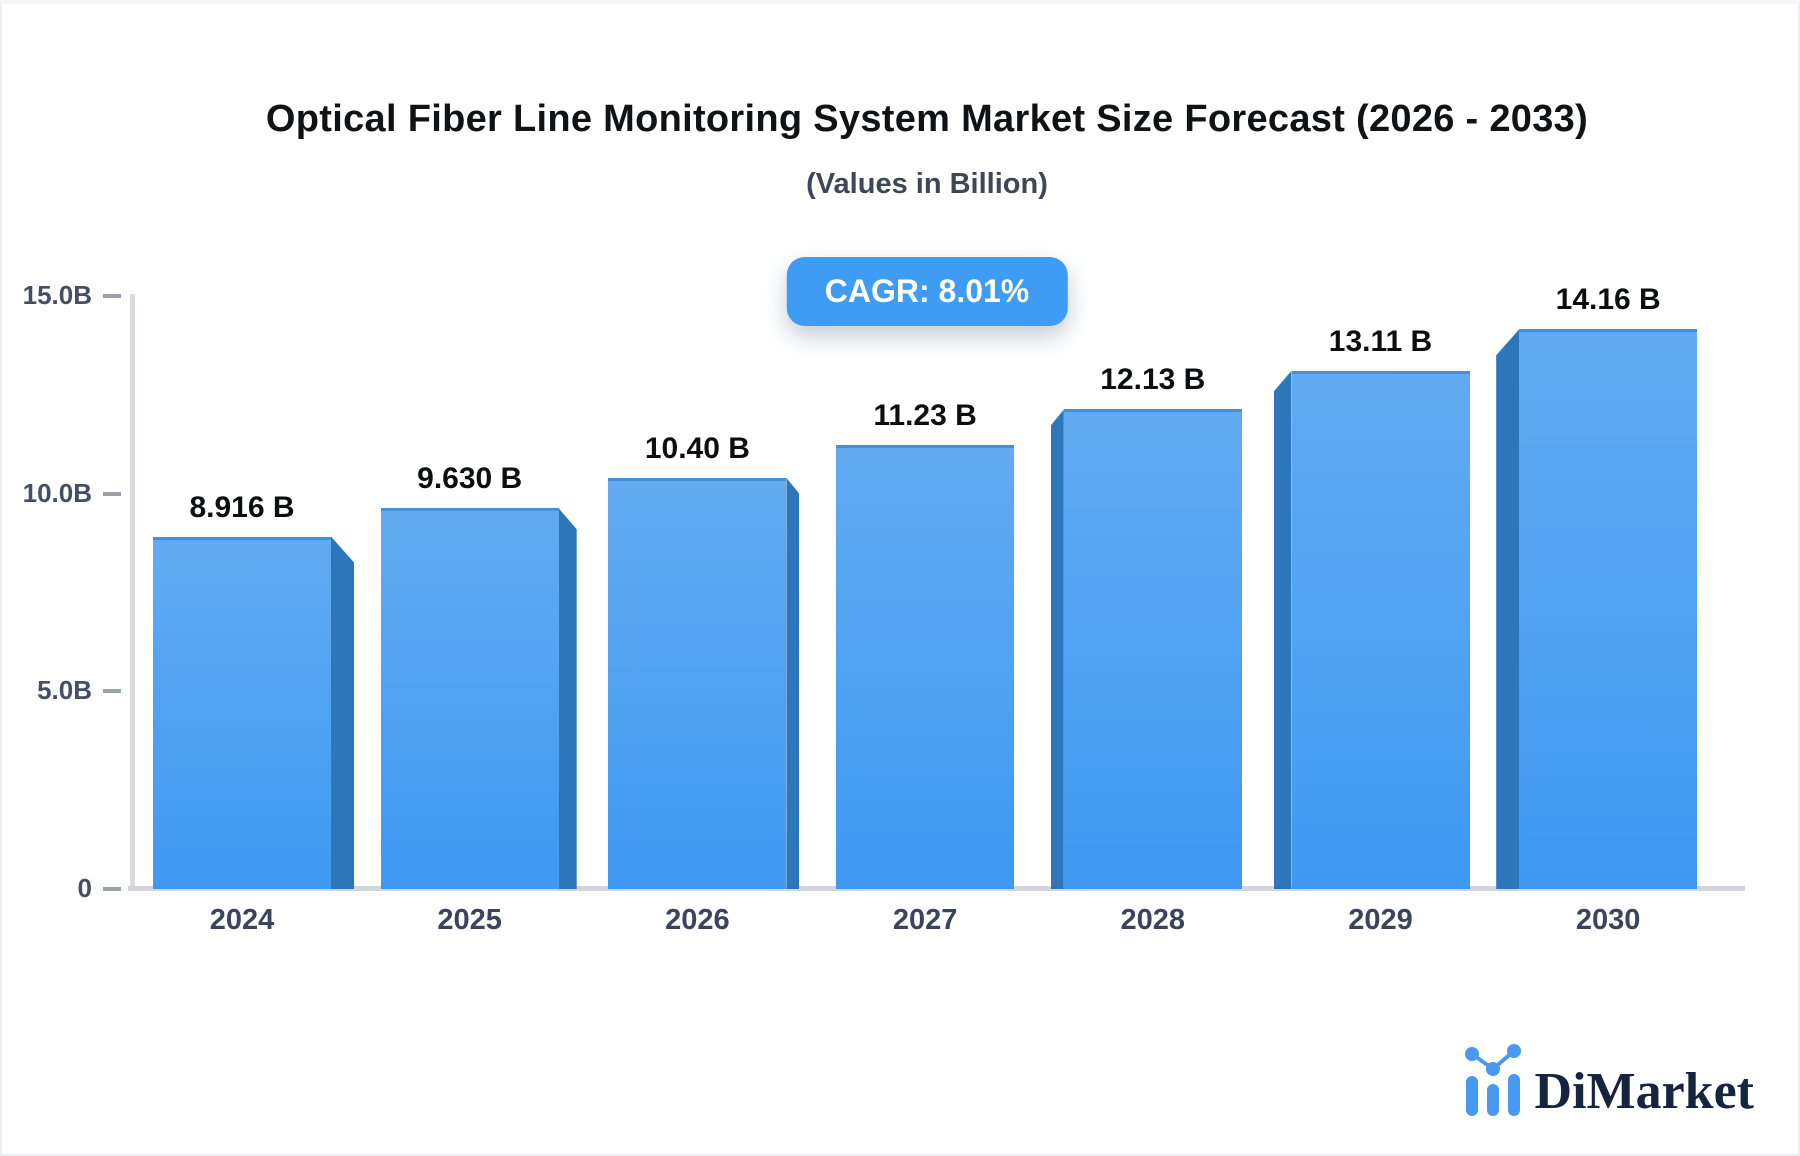 This screenshot has height=1156, width=1800. Describe the element at coordinates (1380, 341) in the screenshot. I see `bar-value-label: 13.11 B` at that location.